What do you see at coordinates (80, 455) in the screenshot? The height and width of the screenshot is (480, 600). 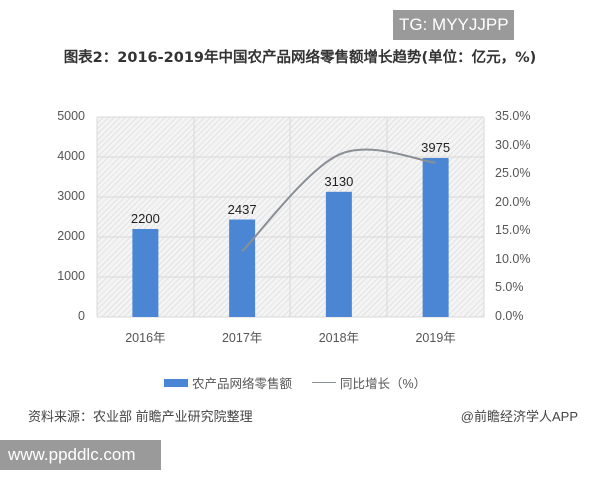 I see `watermark-tag-bottom: www.ppddlc.com` at bounding box center [80, 455].